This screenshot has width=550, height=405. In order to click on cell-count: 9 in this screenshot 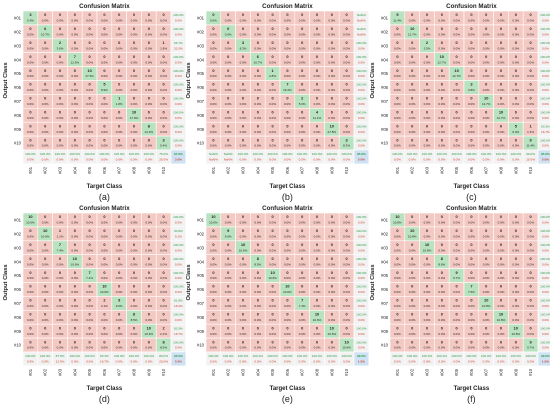, I will do `click(531, 139)`.